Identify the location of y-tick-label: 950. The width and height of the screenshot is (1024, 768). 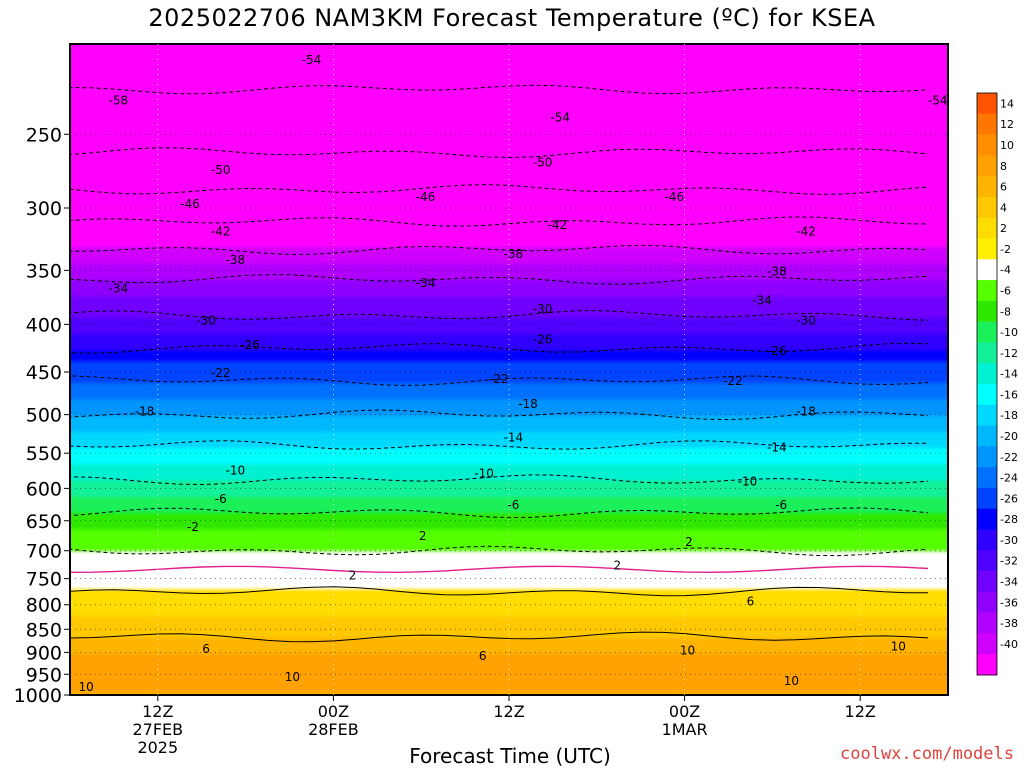
(44, 675).